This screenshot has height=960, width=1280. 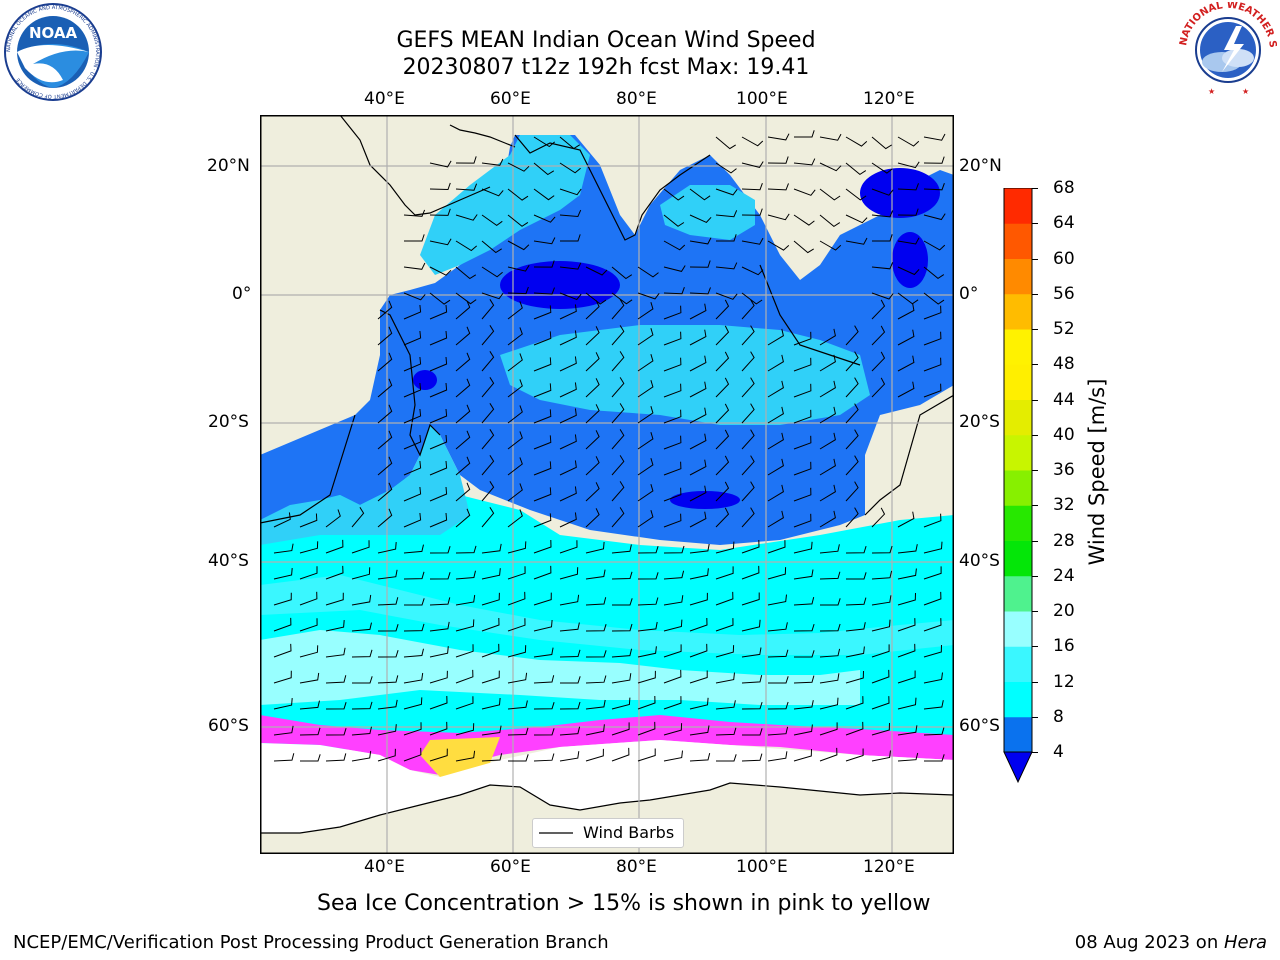 I want to click on colorbar-tick-mark, so click(x=1035, y=717).